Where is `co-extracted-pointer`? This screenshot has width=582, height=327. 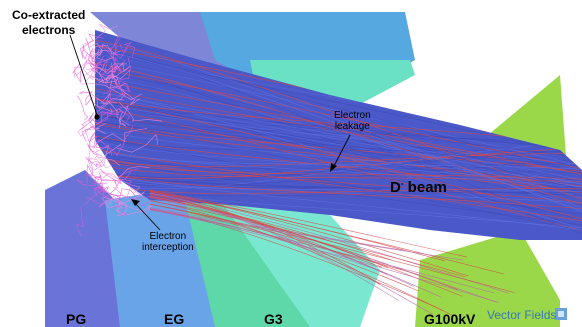 co-extracted-pointer is located at coordinates (83, 75).